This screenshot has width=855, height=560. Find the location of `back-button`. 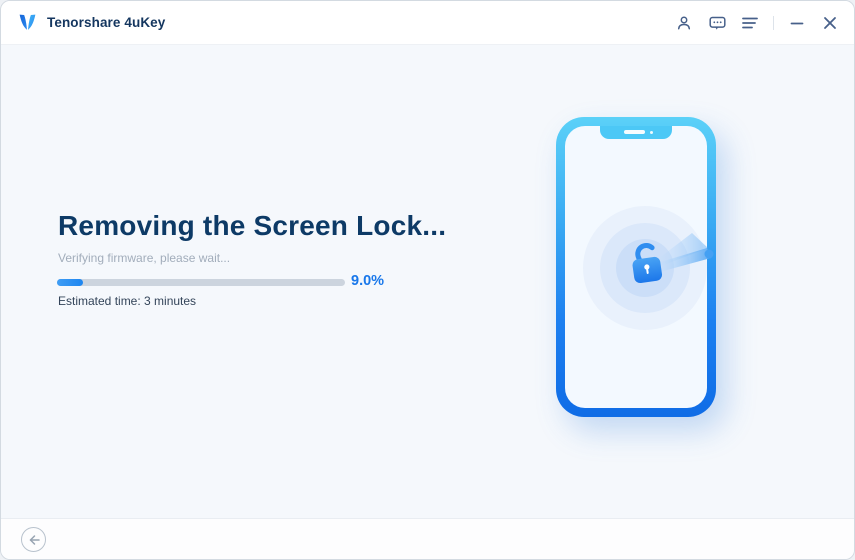

back-button is located at coordinates (33, 539).